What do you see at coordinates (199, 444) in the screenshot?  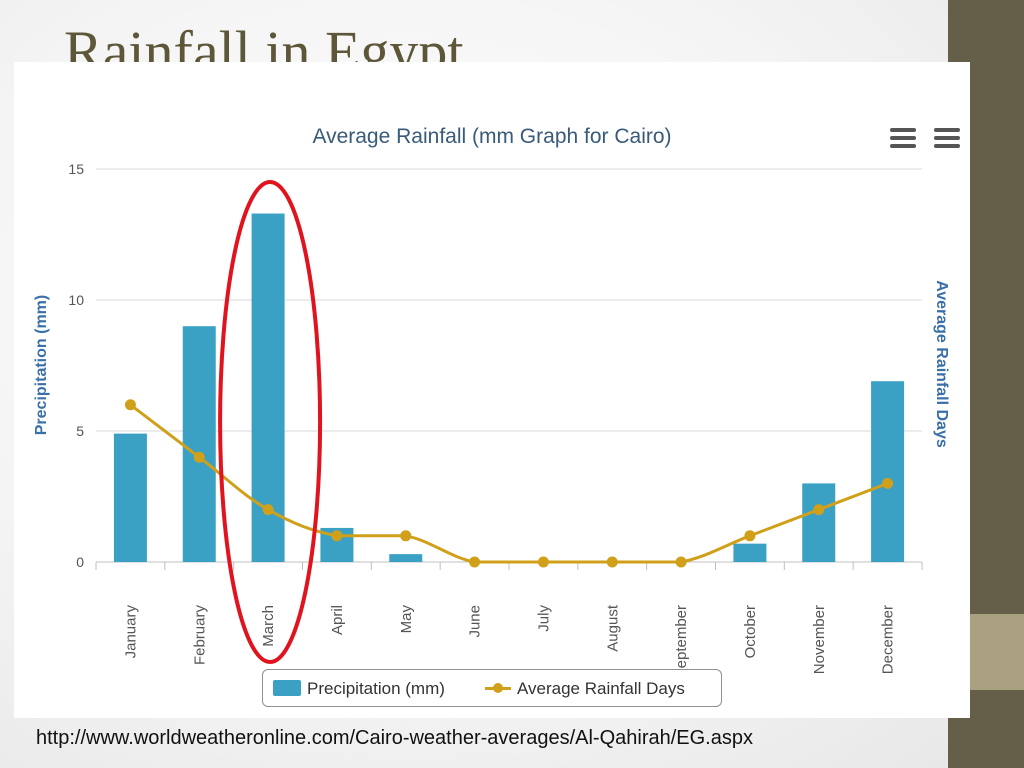 I see `bar-february` at bounding box center [199, 444].